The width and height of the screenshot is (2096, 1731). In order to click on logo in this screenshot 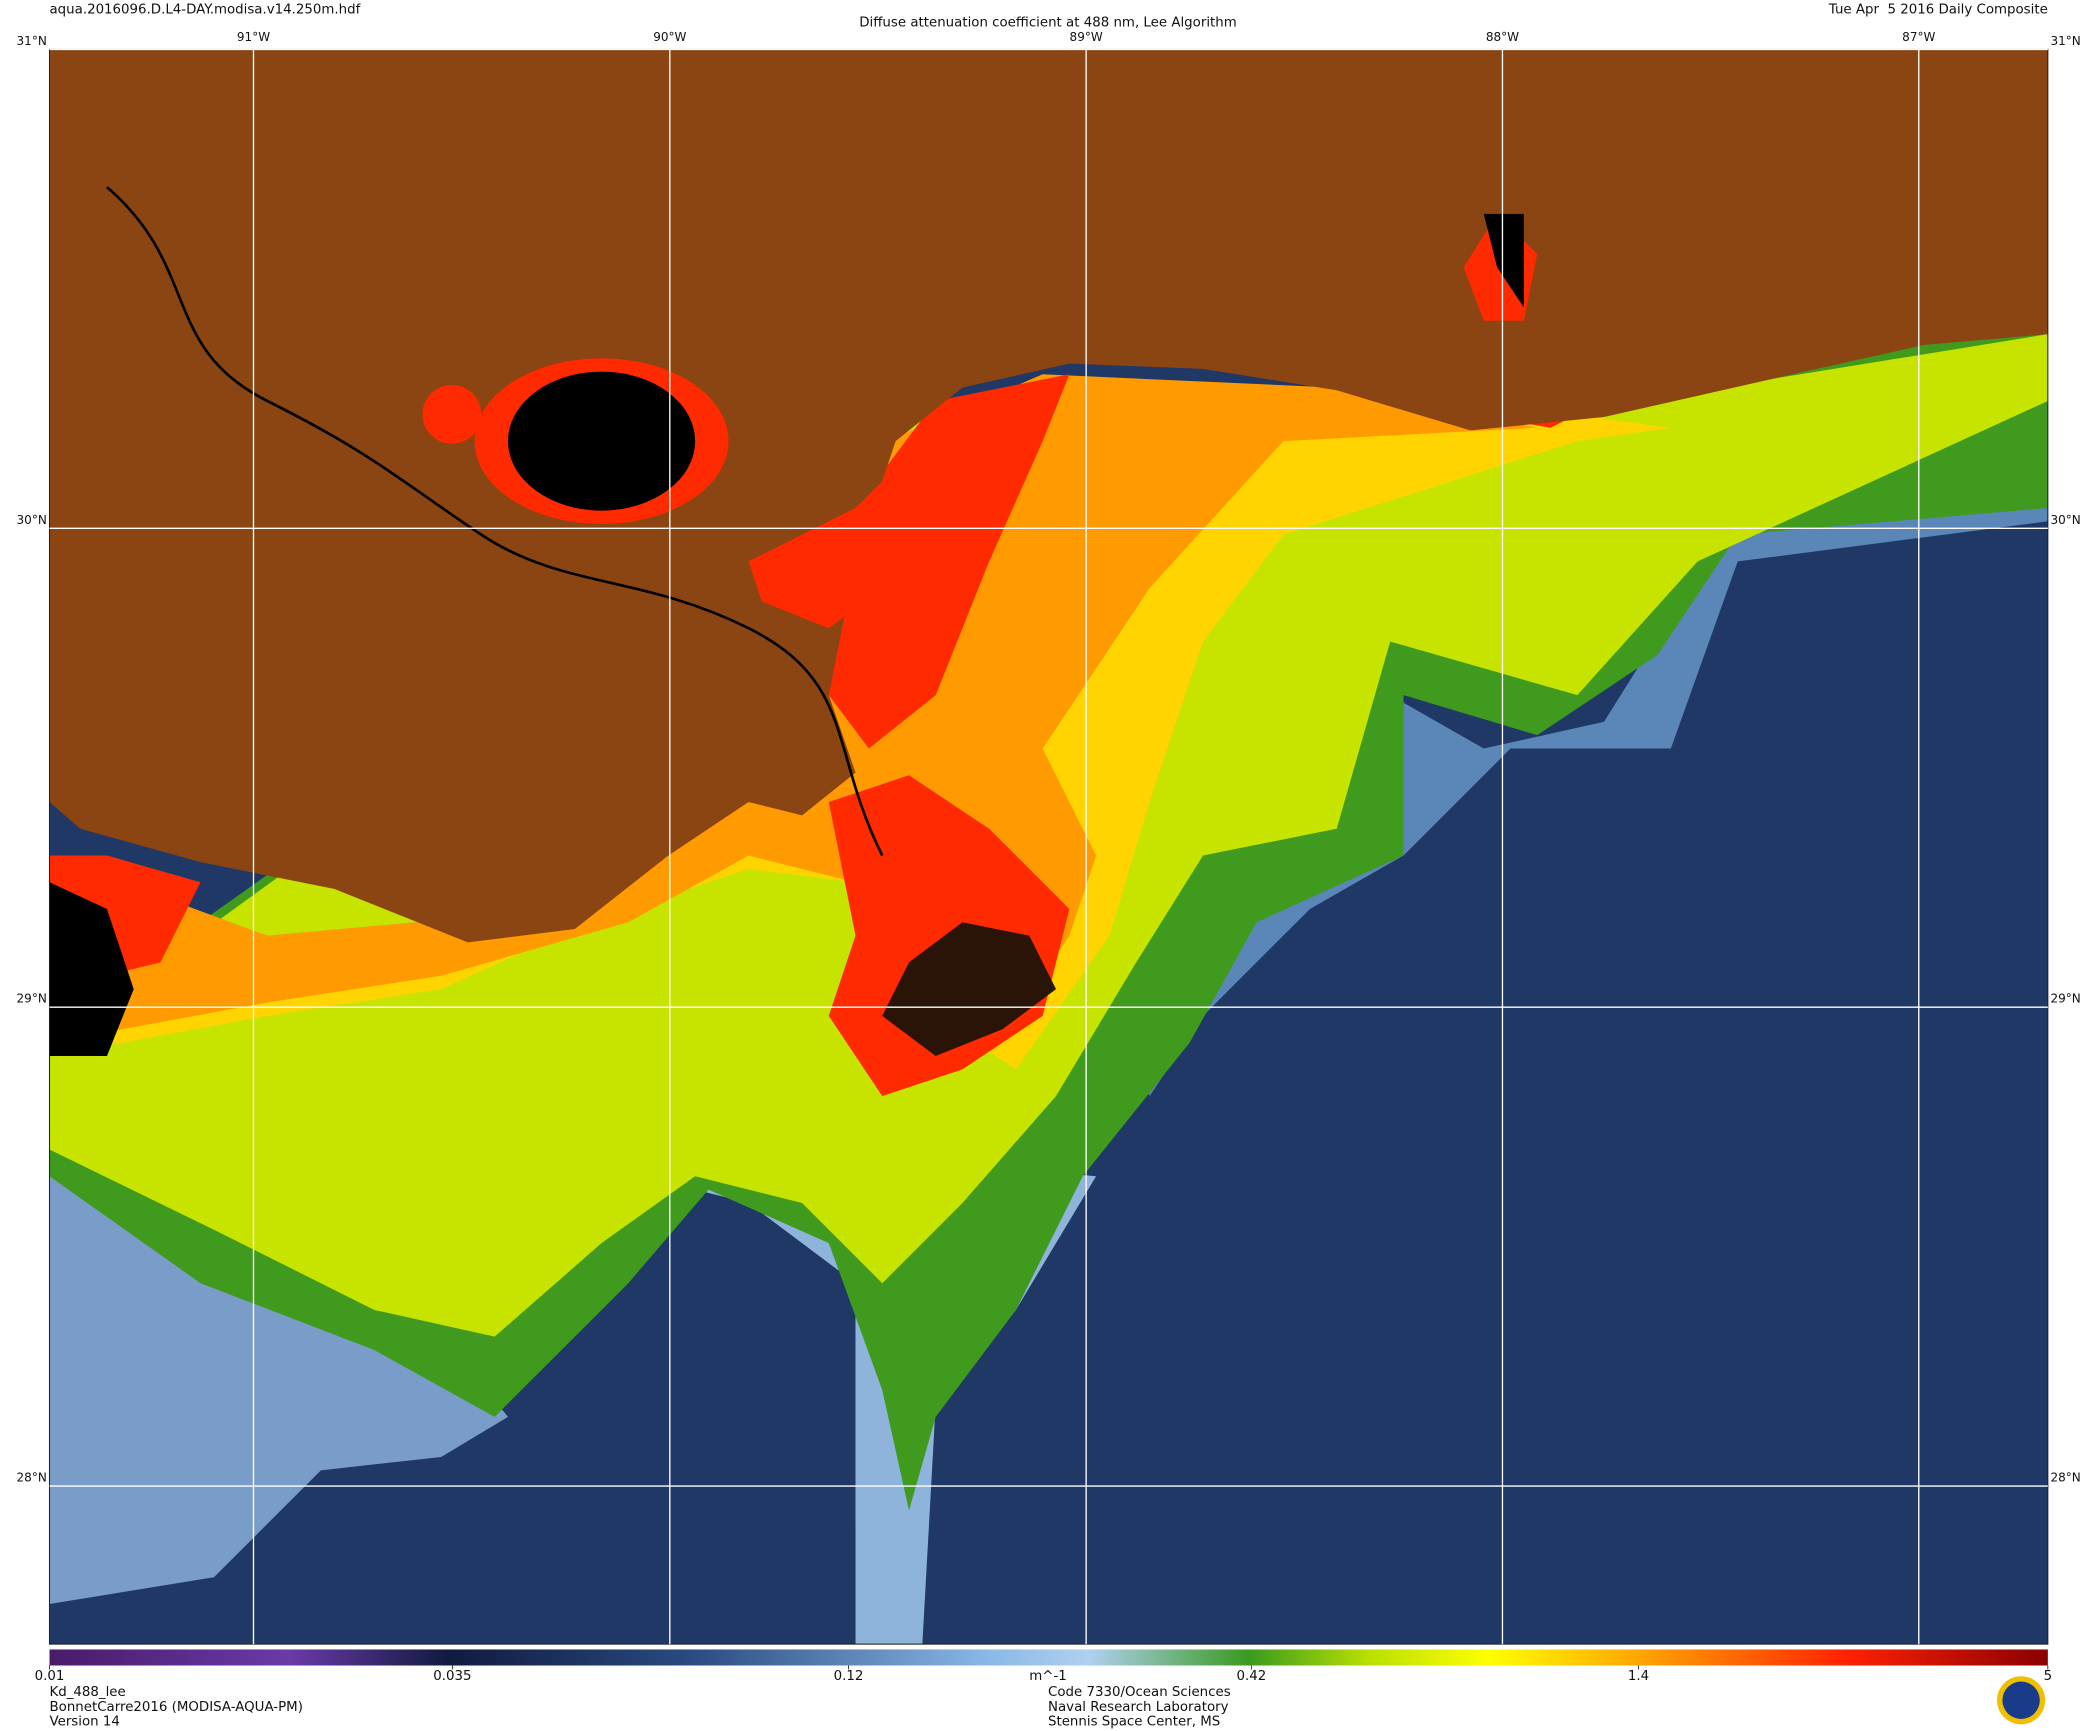, I will do `click(2021, 1700)`.